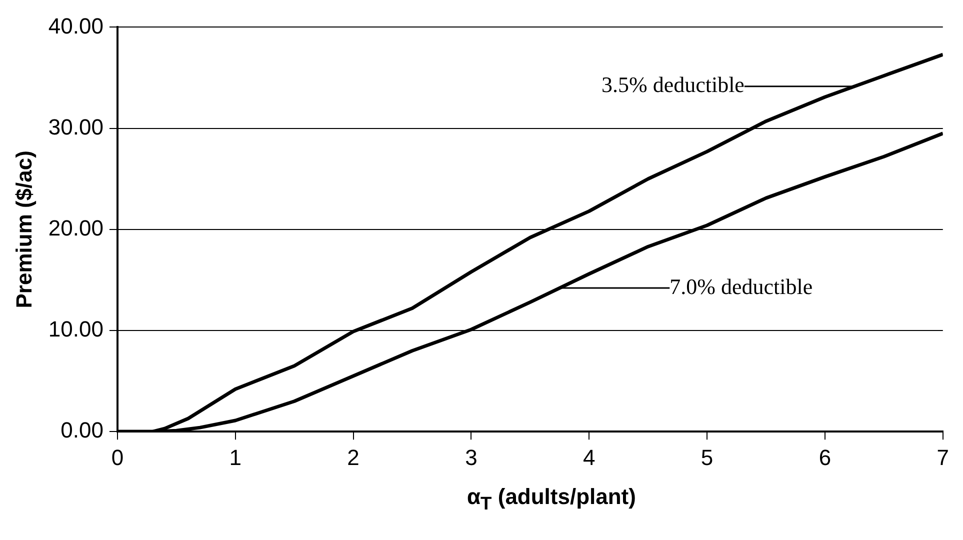 This screenshot has width=963, height=540. Describe the element at coordinates (741, 286) in the screenshot. I see `legend-label: 7.0% deductible` at that location.